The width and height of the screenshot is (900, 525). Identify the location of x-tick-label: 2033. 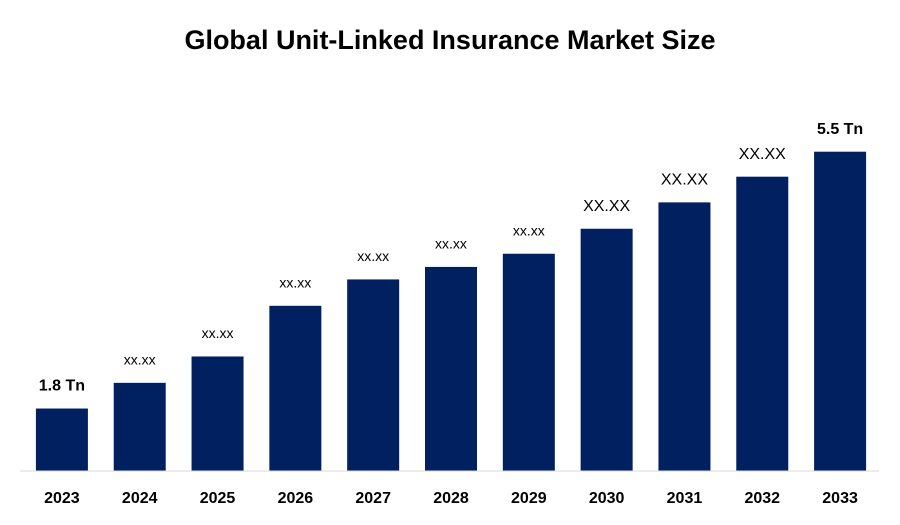
(840, 498).